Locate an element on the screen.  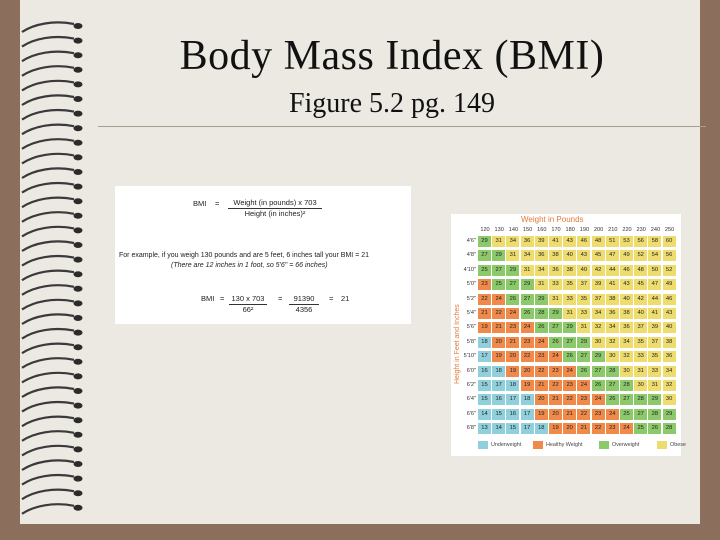
bmi-cell: 20 is located at coordinates (555, 414).